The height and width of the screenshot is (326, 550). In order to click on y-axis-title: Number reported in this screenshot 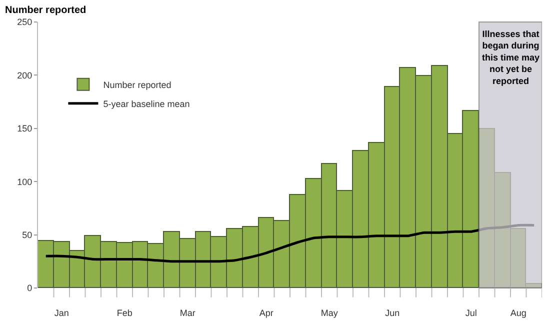, I will do `click(45, 10)`.